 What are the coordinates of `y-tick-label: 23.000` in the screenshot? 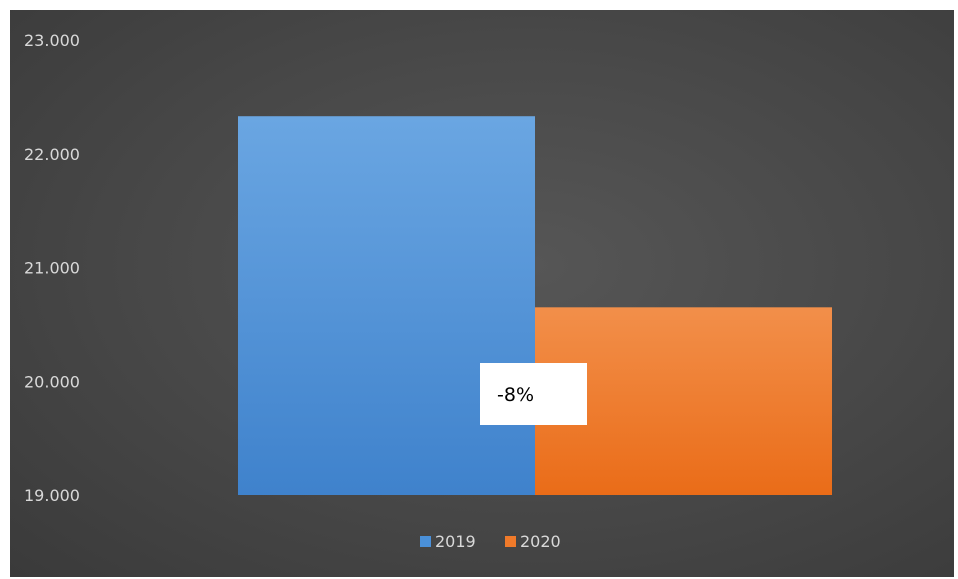 It's located at (52, 40).